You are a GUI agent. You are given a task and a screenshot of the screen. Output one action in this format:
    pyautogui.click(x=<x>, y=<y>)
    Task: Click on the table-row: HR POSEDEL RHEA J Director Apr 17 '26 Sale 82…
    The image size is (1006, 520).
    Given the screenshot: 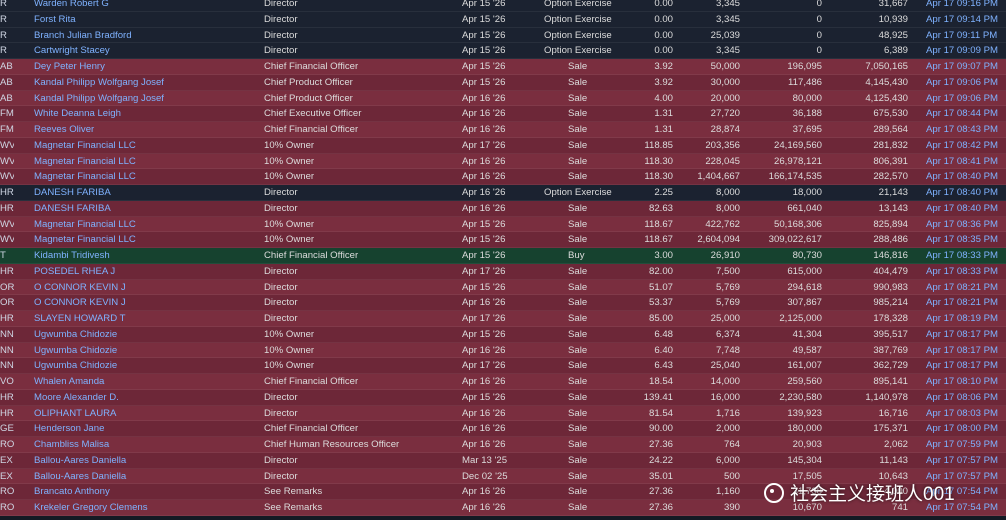 What is the action you would take?
    pyautogui.click(x=503, y=271)
    